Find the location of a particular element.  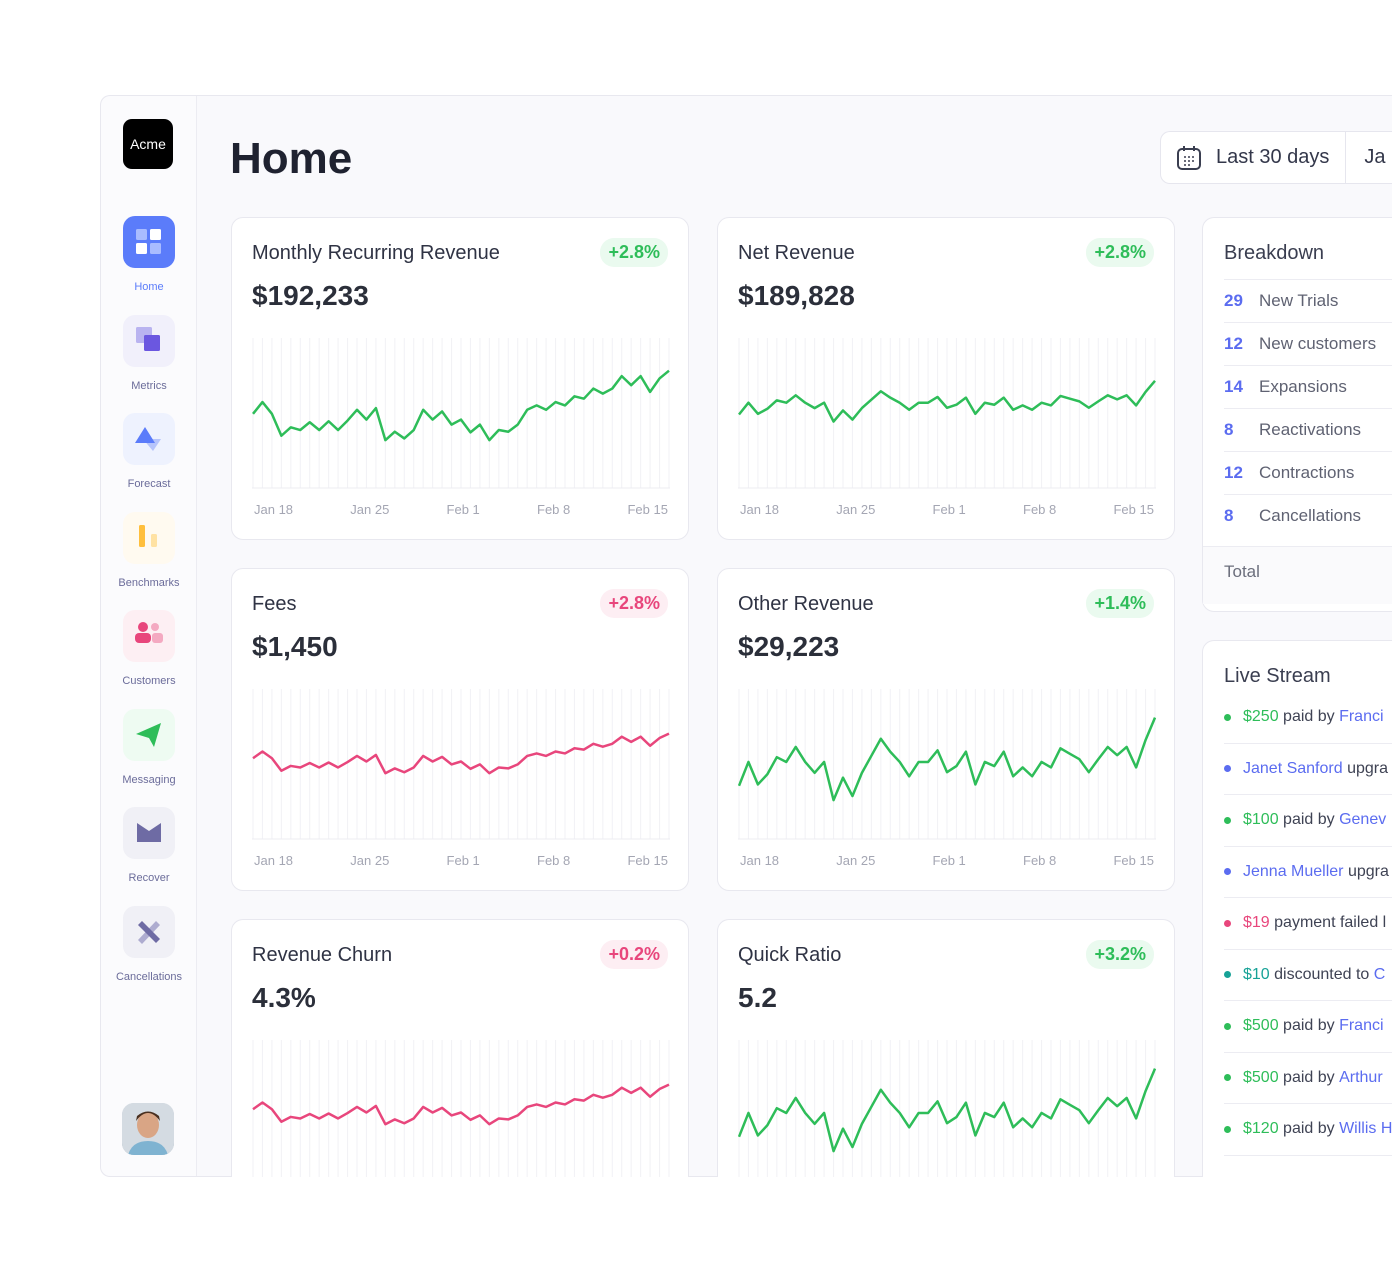

x-axis-ticks: Jan 18 Jan 25 Feb 1 Feb 8 Feb 15 is located at coordinates (461, 509).